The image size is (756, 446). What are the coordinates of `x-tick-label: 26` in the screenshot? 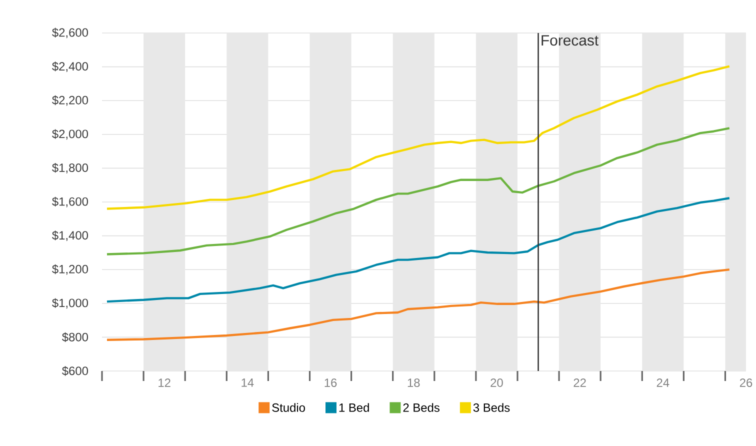 It's located at (746, 382).